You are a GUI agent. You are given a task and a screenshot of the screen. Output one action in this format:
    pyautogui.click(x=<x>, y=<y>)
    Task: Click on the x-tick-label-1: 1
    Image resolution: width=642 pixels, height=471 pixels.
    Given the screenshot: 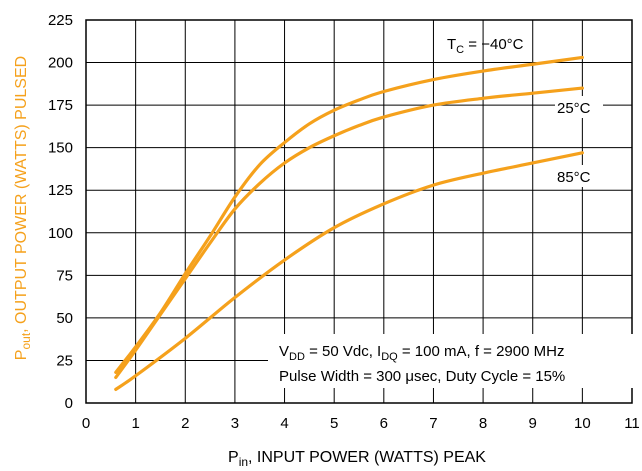 What is the action you would take?
    pyautogui.click(x=135, y=423)
    